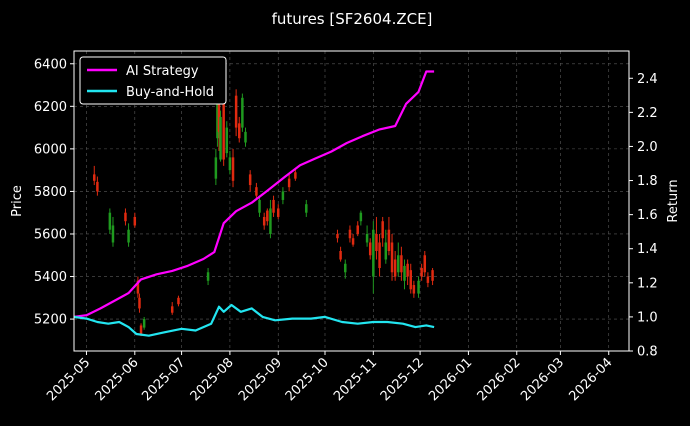  What do you see at coordinates (17, 201) in the screenshot?
I see `y-axis-label-left: Price` at bounding box center [17, 201].